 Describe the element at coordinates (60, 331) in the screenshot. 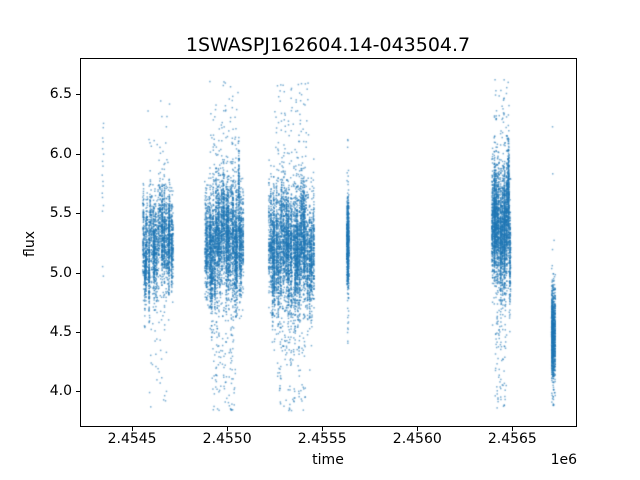

I see `y-tick-label: 4.5` at that location.